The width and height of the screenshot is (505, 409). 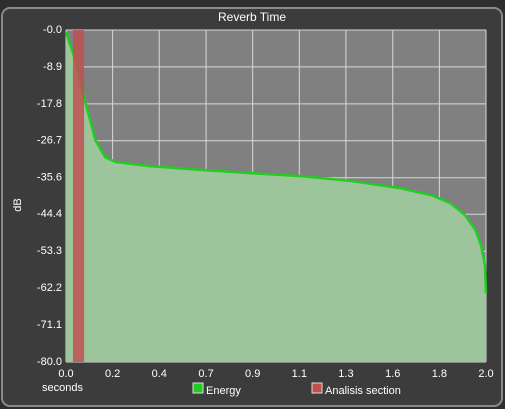 What do you see at coordinates (252, 374) in the screenshot?
I see `x-tick-label: 0.9` at bounding box center [252, 374].